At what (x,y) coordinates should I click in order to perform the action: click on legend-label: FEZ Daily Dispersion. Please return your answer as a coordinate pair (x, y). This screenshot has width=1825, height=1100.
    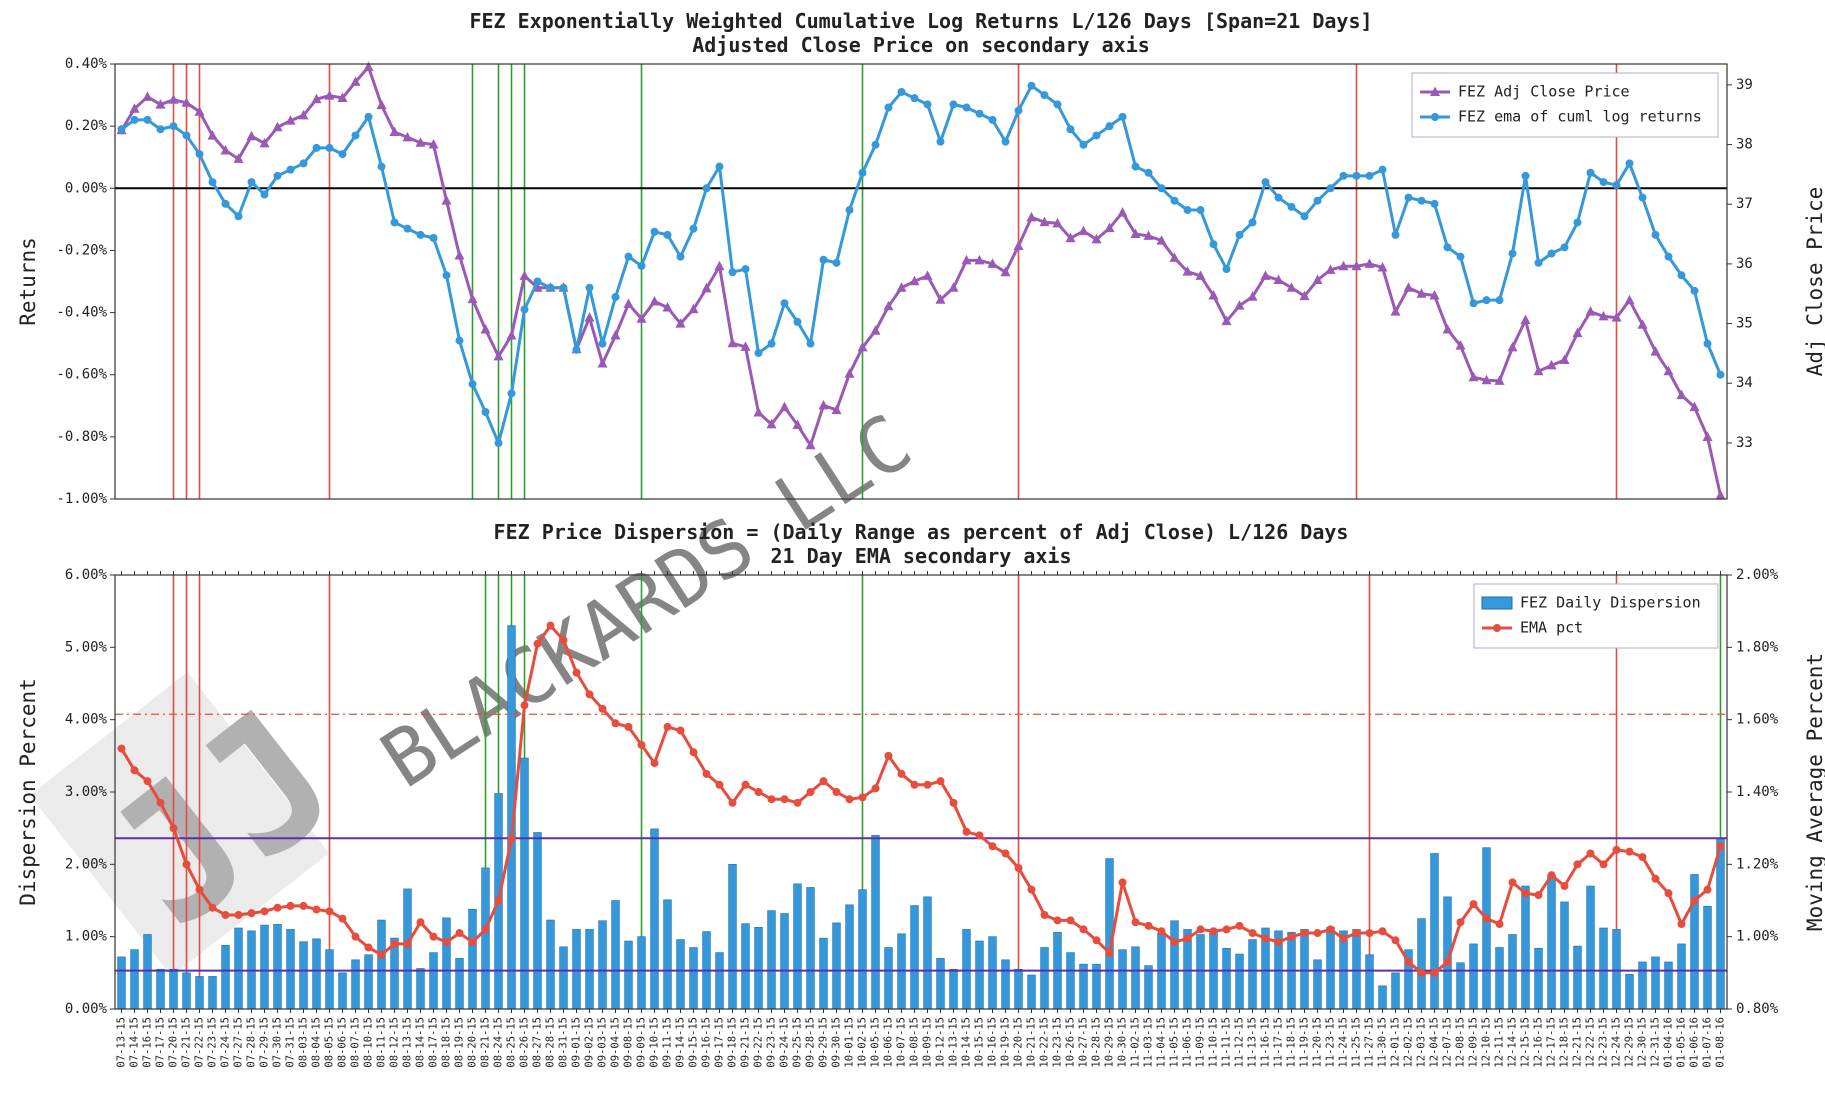
    Looking at the image, I should click on (1610, 603).